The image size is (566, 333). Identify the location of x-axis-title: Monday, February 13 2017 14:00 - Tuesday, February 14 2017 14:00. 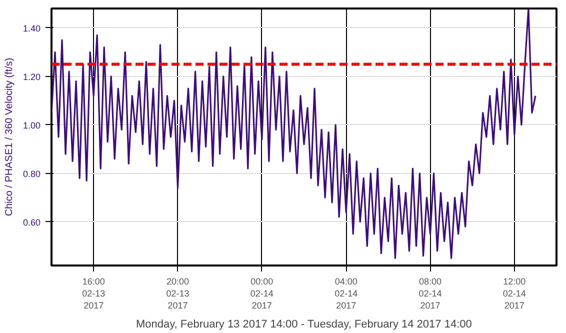
(304, 324).